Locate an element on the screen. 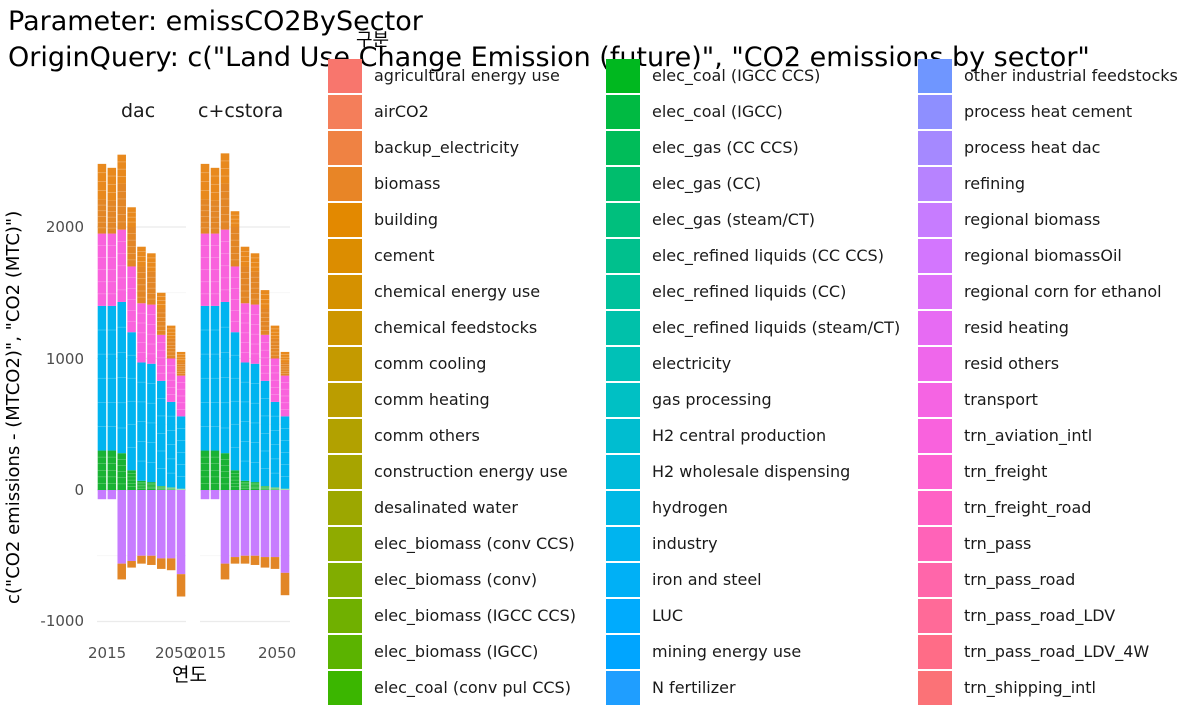 This screenshot has width=1200, height=706. legend-label: refining is located at coordinates (995, 183).